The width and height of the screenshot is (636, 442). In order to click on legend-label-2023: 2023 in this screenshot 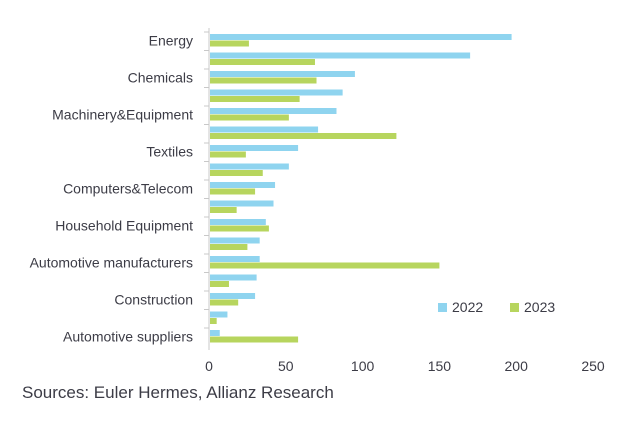, I will do `click(539, 307)`.